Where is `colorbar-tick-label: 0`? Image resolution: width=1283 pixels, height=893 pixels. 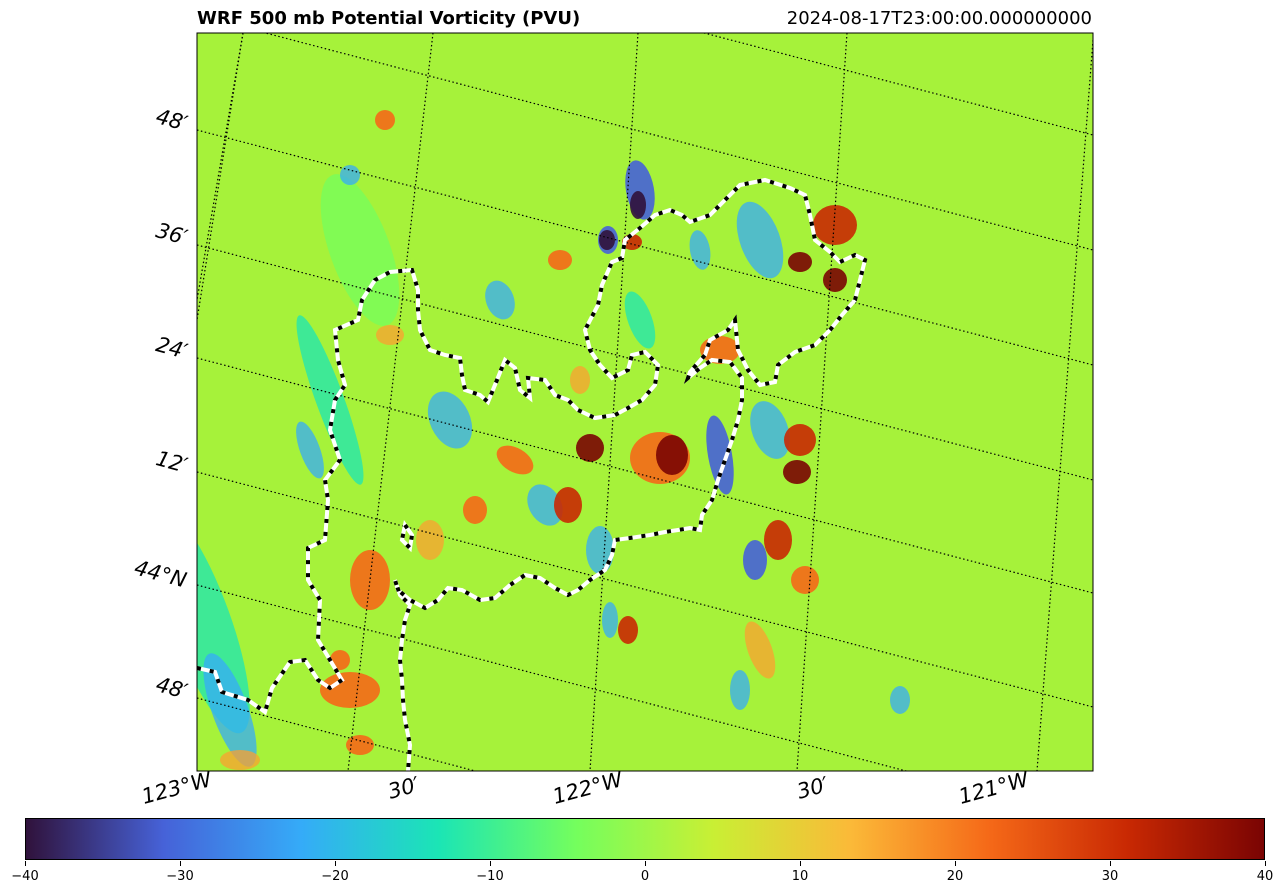
colorbar-tick-label: 0 is located at coordinates (645, 876).